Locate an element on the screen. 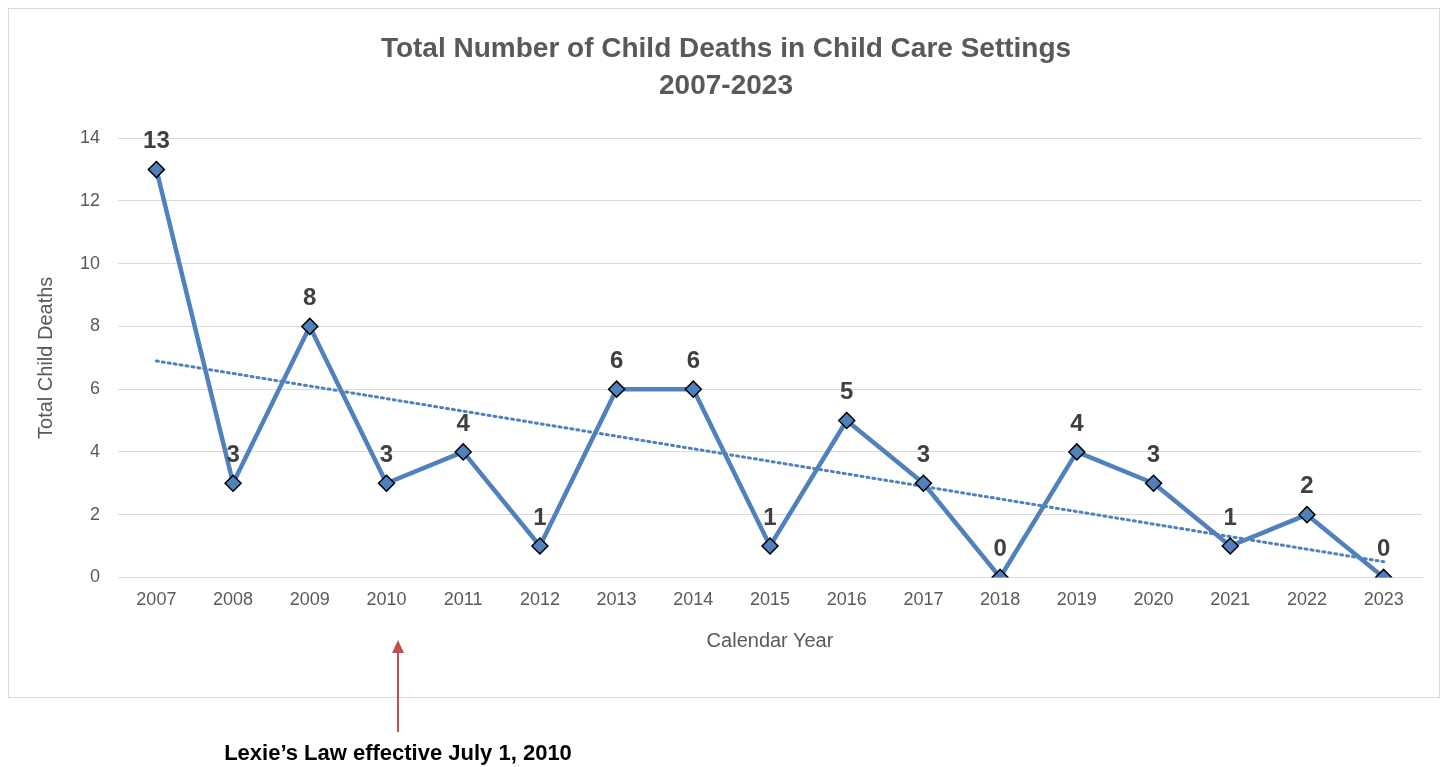 The width and height of the screenshot is (1452, 767). chart-title: Total Number of Child Deaths in Child Care Settings is located at coordinates (726, 47).